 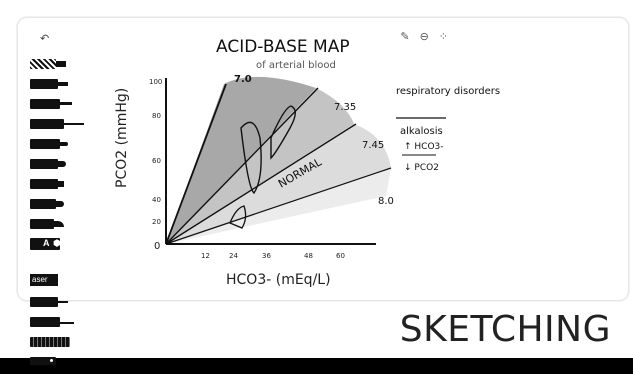 What do you see at coordinates (60, 164) in the screenshot?
I see `tool-brush` at bounding box center [60, 164].